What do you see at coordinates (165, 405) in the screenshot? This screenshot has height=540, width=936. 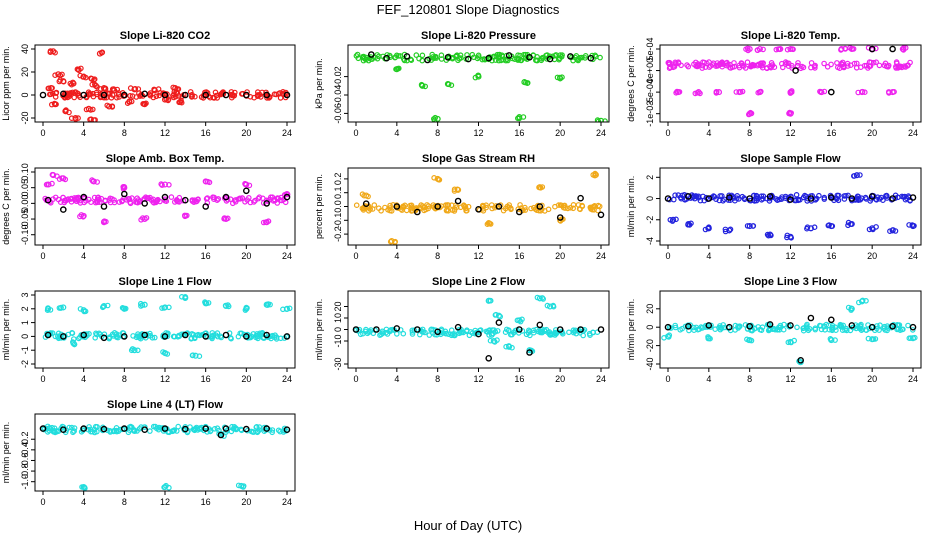 I see `panel-title: Slope Line 4 (LT) Flow` at bounding box center [165, 405].